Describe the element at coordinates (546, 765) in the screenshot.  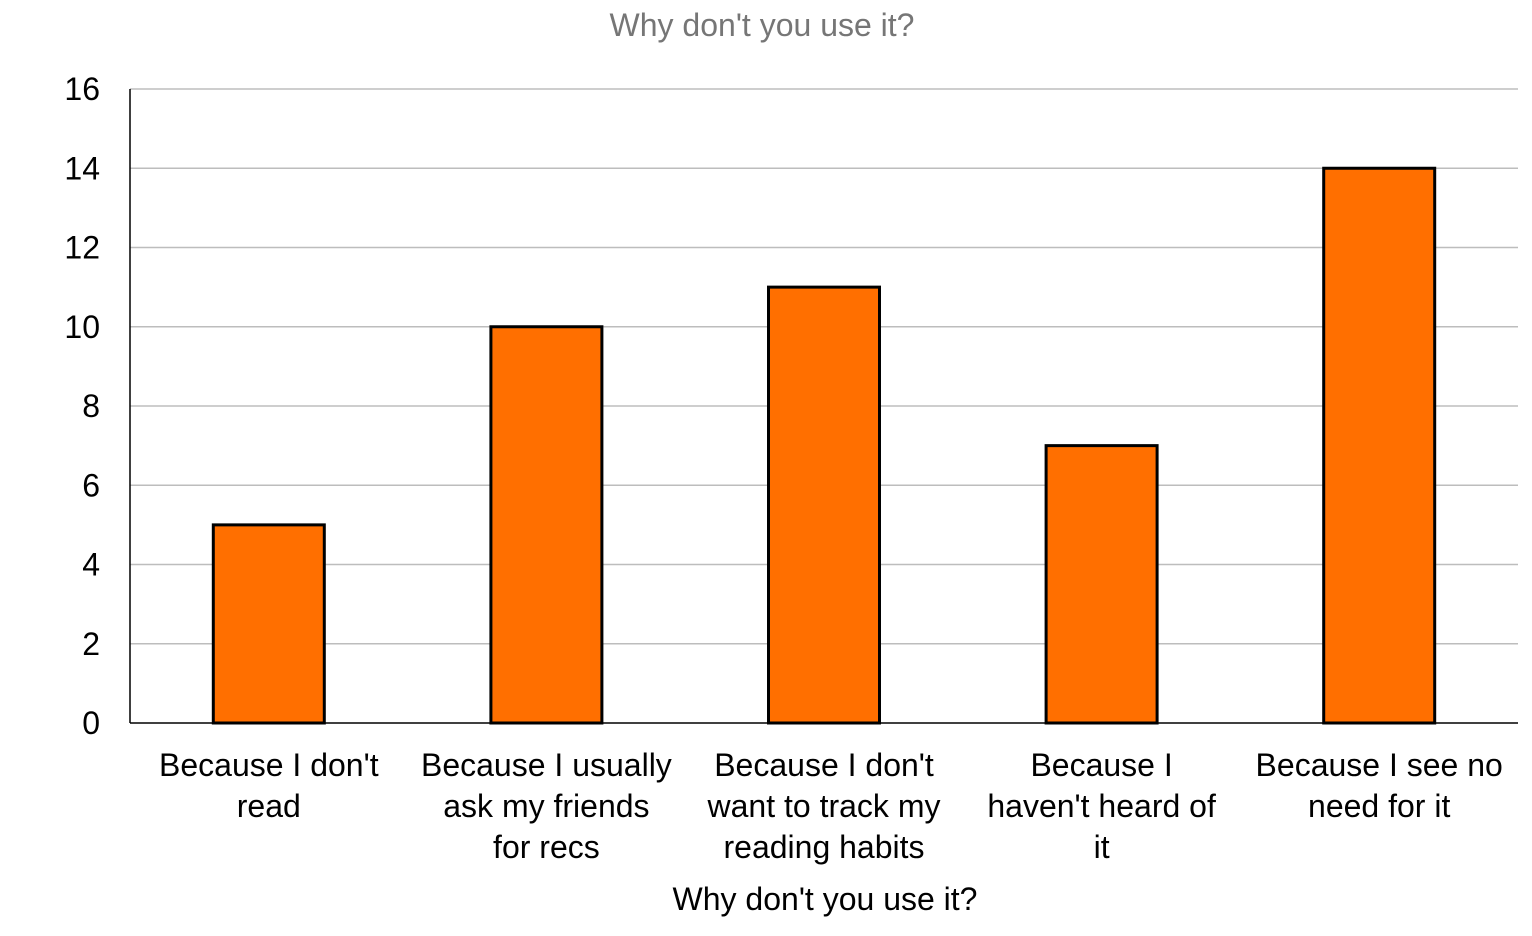
I see `x-tick-label-line: Because I usually` at that location.